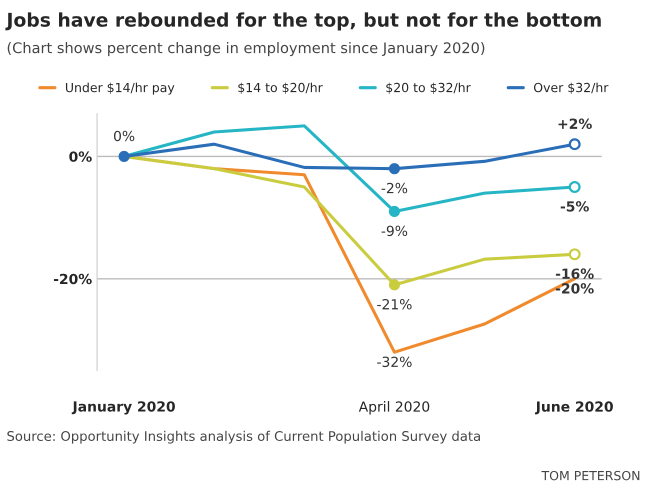  What do you see at coordinates (590, 475) in the screenshot?
I see `text: TOM PETERSON` at bounding box center [590, 475].